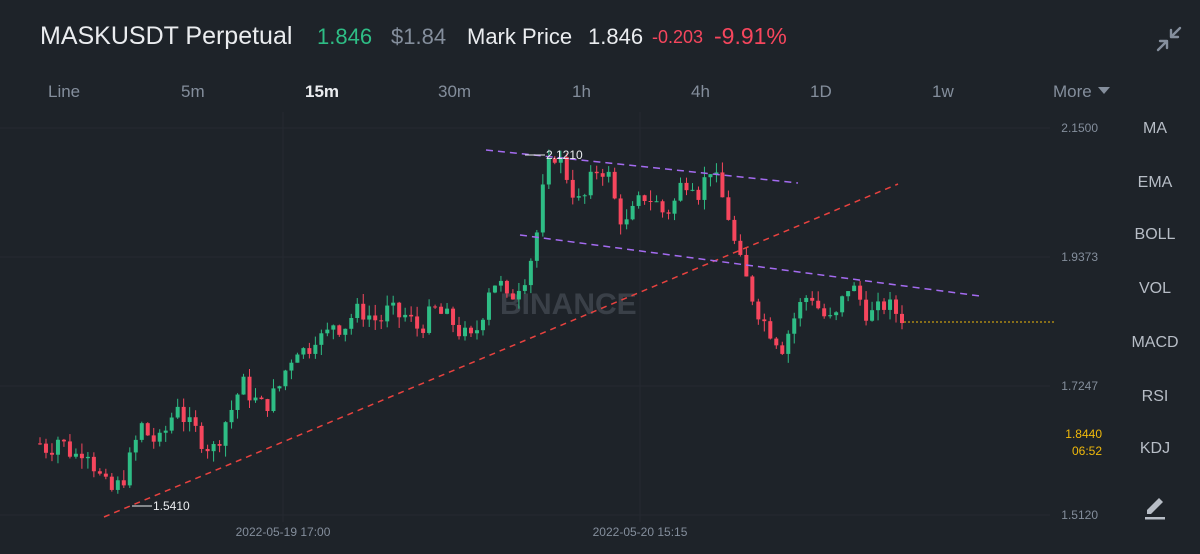  I want to click on indicator-boll: BOLL, so click(1155, 234).